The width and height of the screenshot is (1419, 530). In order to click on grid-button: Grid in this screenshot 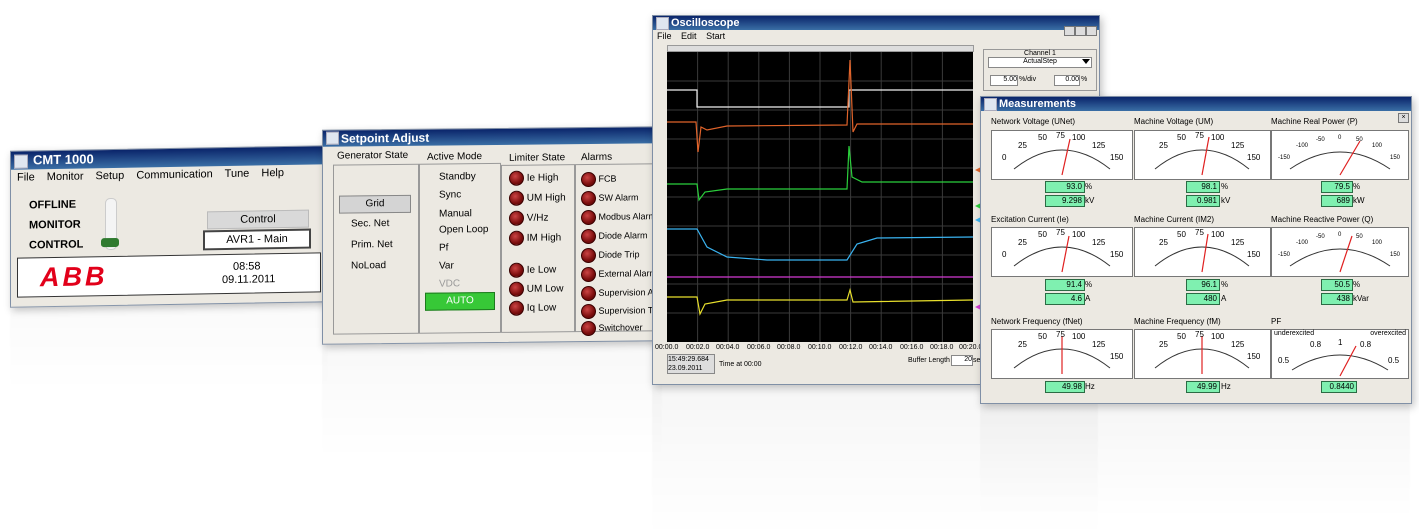, I will do `click(375, 204)`.